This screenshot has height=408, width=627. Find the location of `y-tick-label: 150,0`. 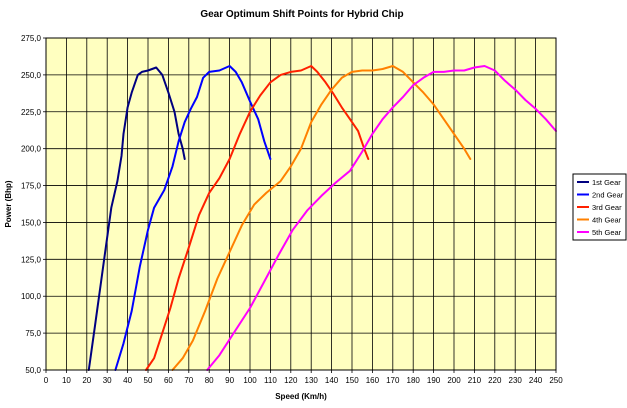

y-tick-label: 150,0 is located at coordinates (31, 222).